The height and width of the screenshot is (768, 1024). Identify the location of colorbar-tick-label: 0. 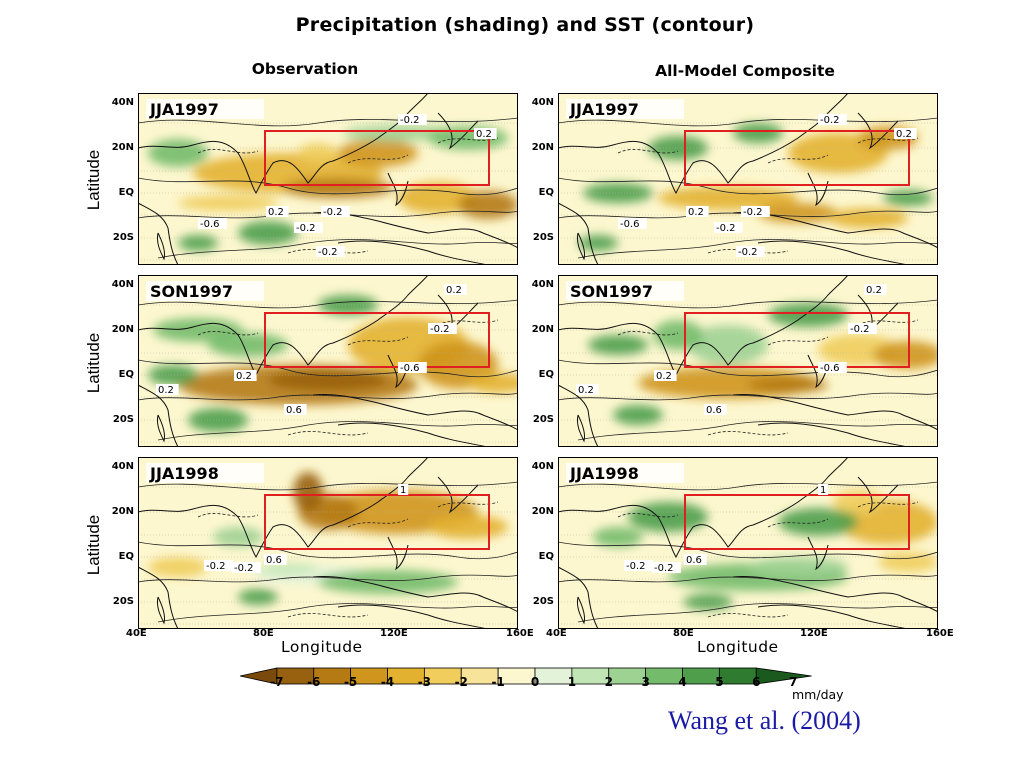
(535, 682).